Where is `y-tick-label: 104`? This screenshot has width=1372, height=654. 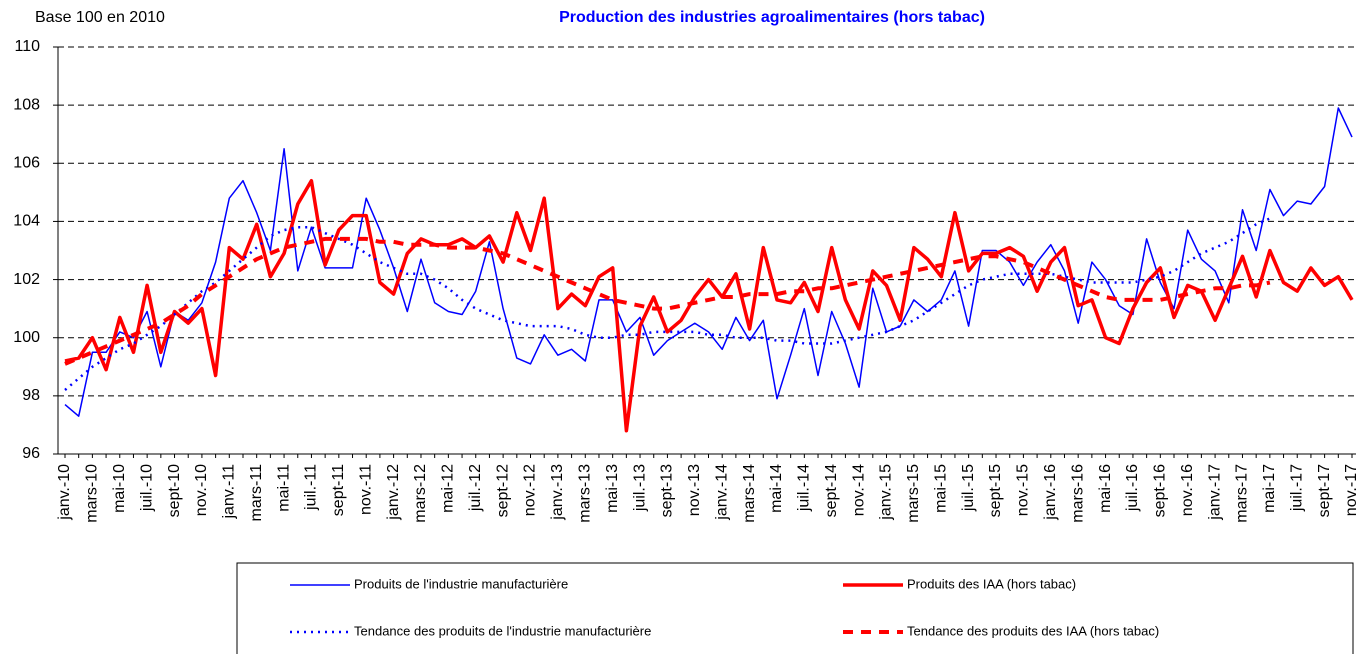
y-tick-label: 104 is located at coordinates (26, 221).